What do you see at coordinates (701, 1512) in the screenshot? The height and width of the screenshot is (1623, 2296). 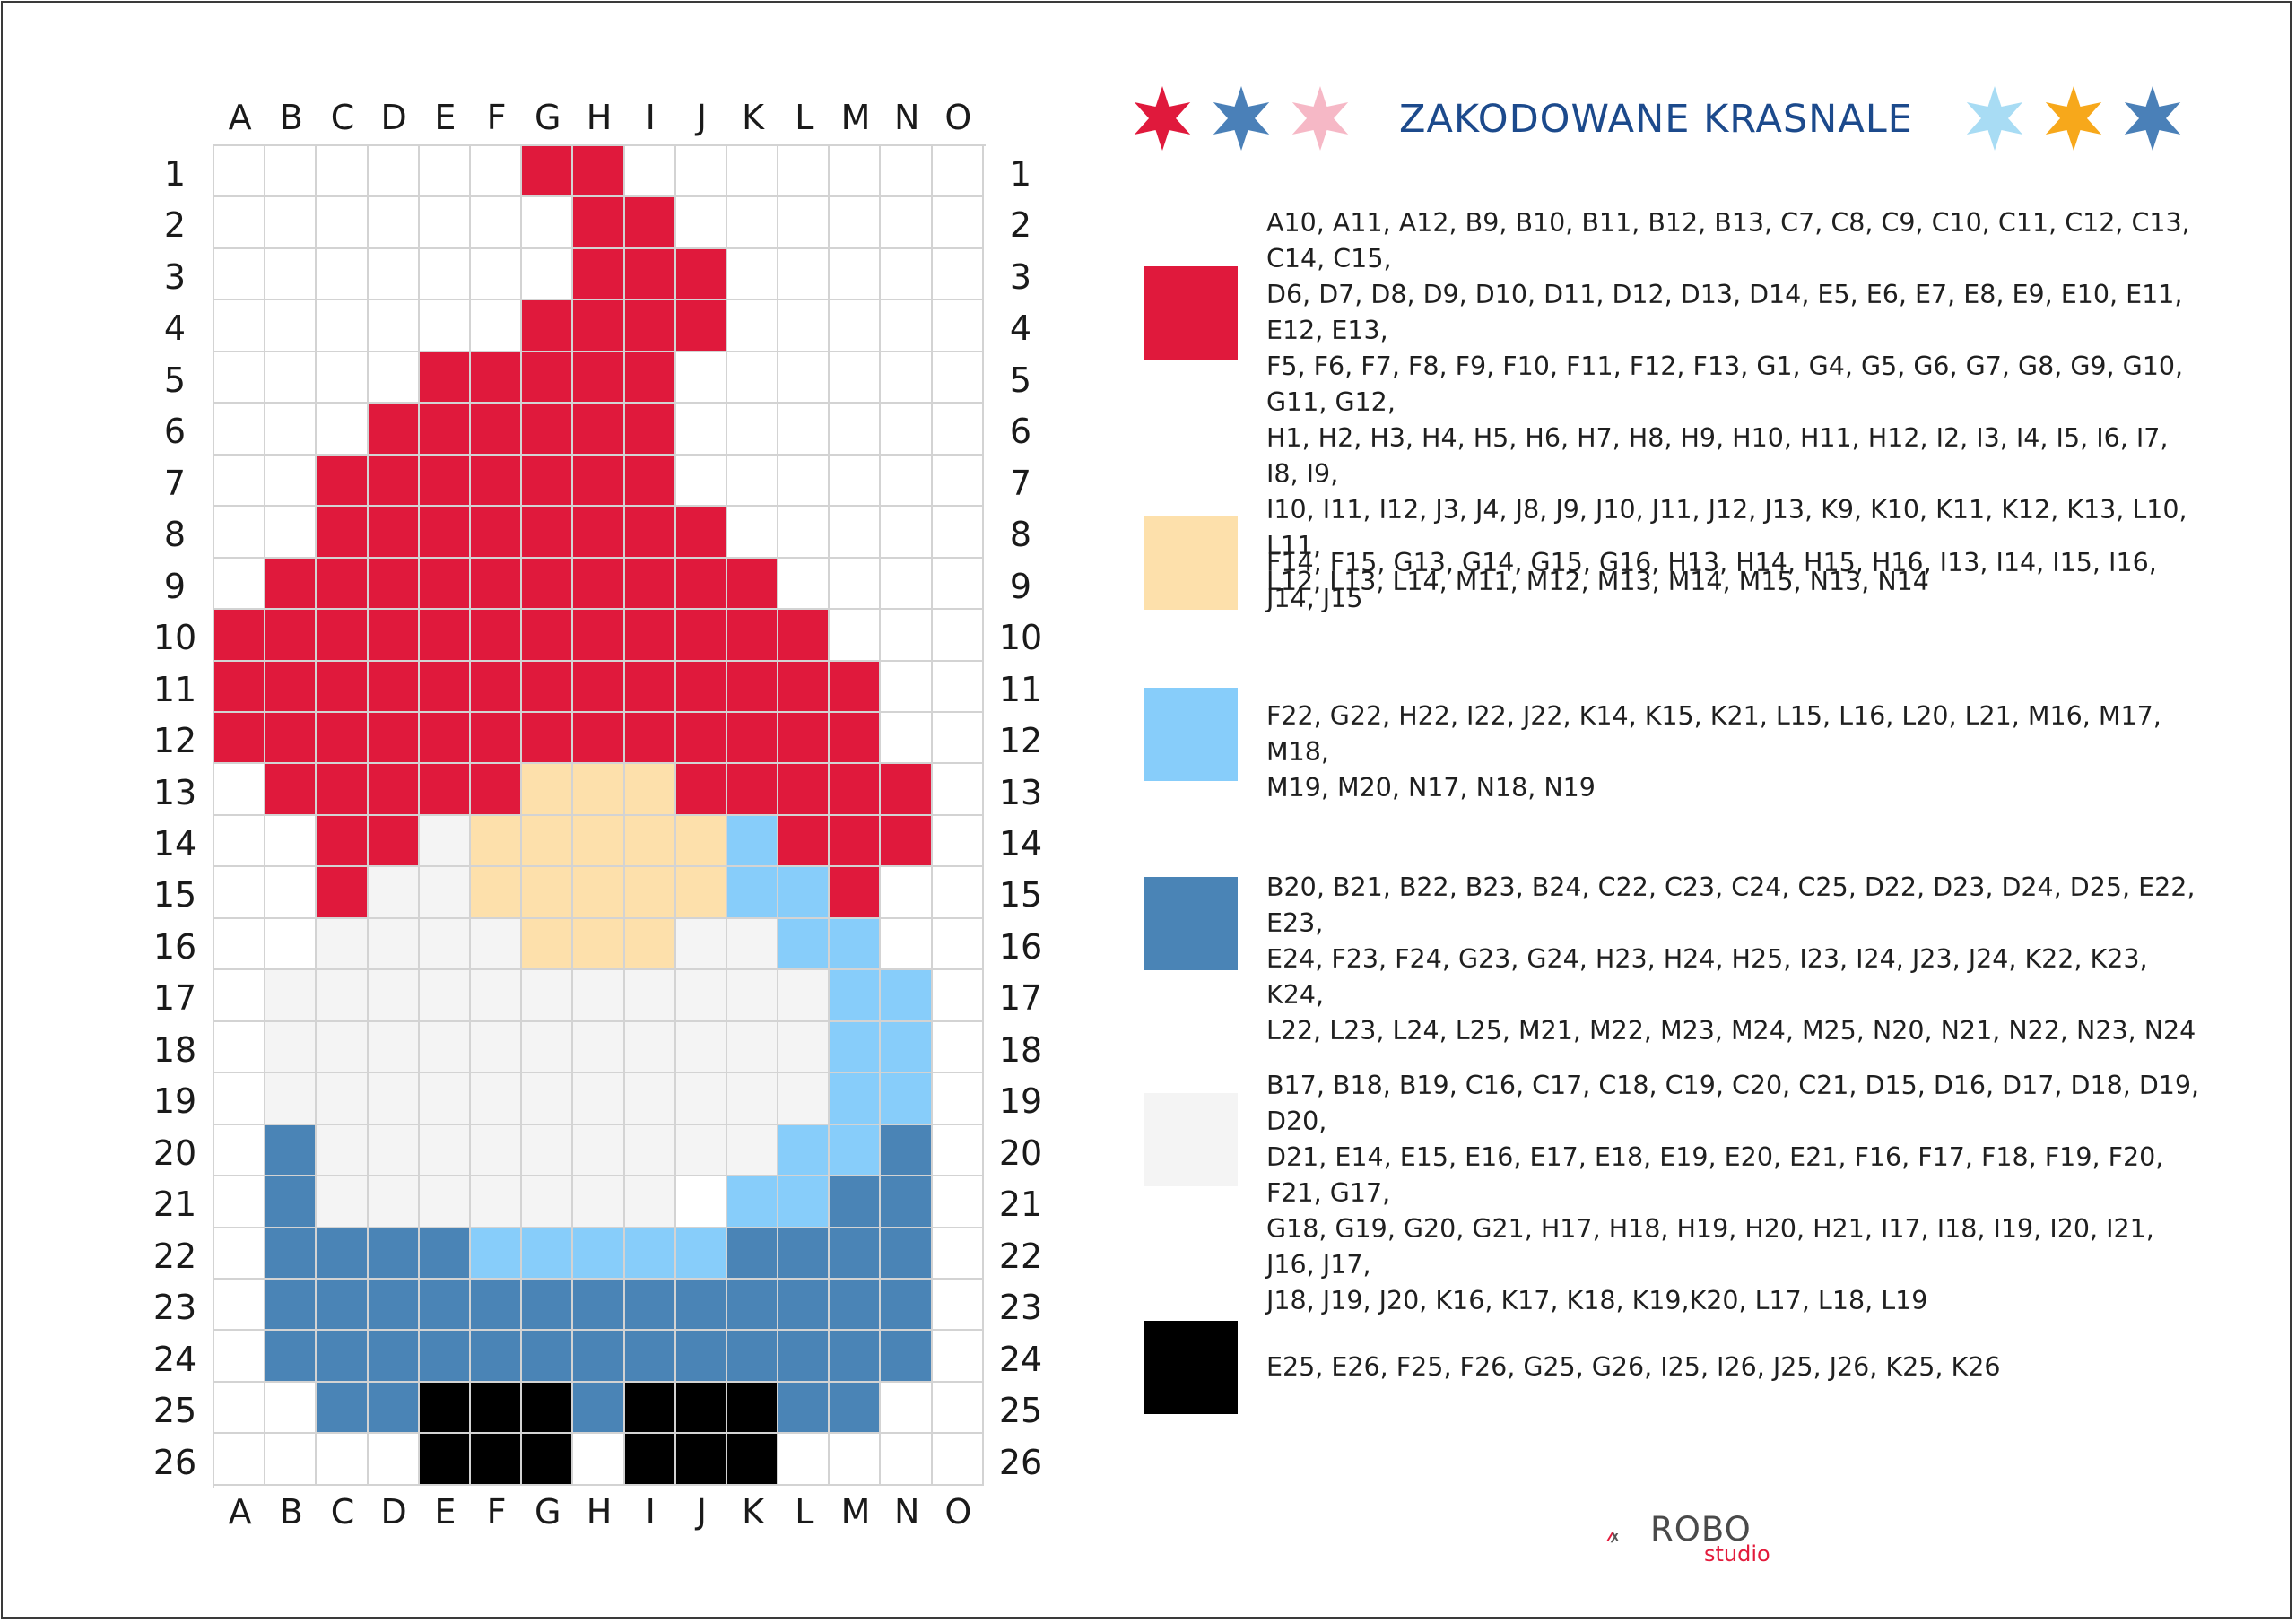 I see `column-label-bottom-j: J` at bounding box center [701, 1512].